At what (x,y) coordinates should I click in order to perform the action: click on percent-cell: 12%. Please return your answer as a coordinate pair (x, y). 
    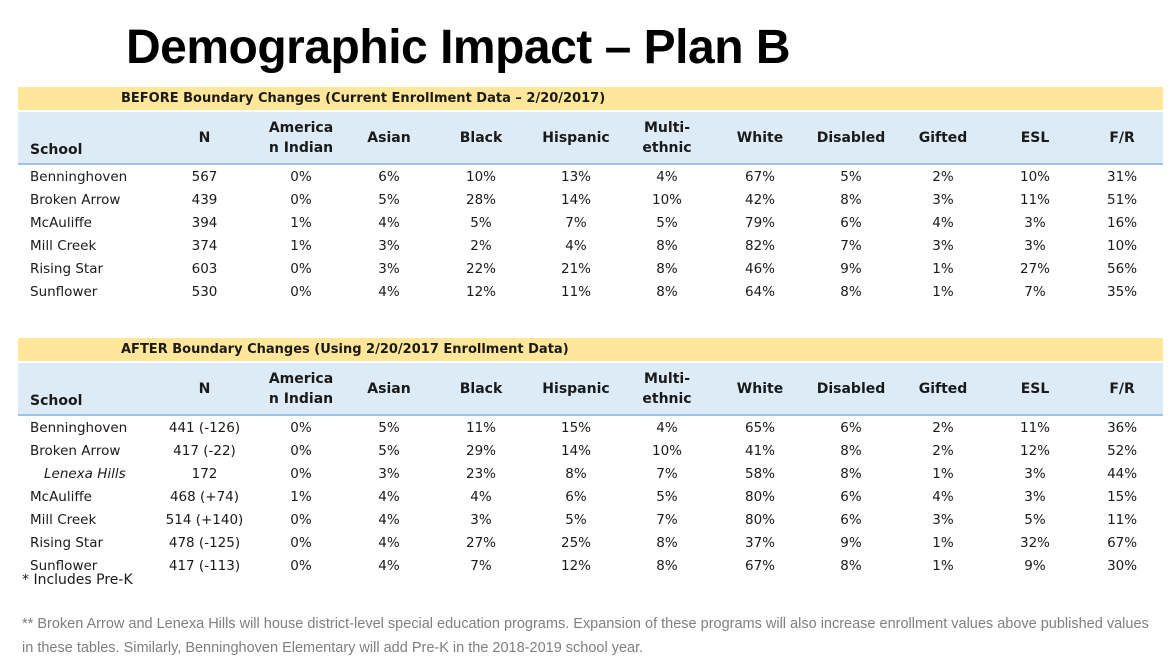
    Looking at the image, I should click on (480, 291).